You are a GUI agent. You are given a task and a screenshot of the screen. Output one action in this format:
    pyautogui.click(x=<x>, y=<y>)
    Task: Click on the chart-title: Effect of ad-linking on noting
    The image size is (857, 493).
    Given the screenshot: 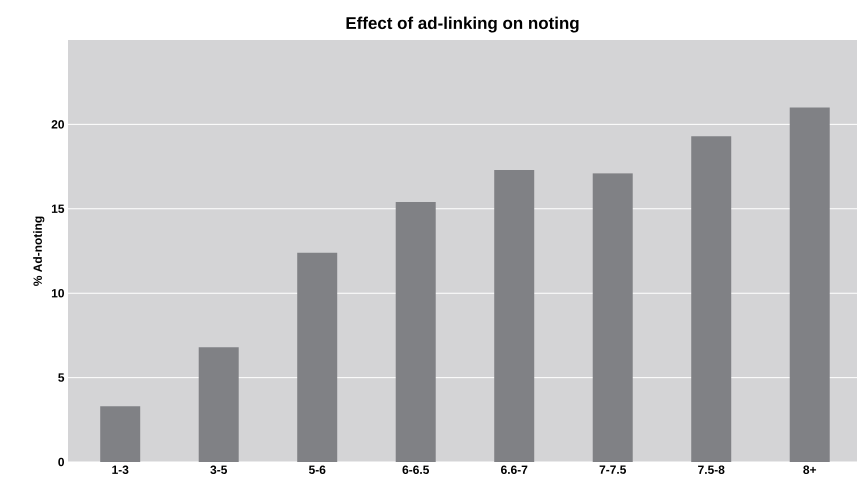 What is the action you would take?
    pyautogui.click(x=462, y=24)
    